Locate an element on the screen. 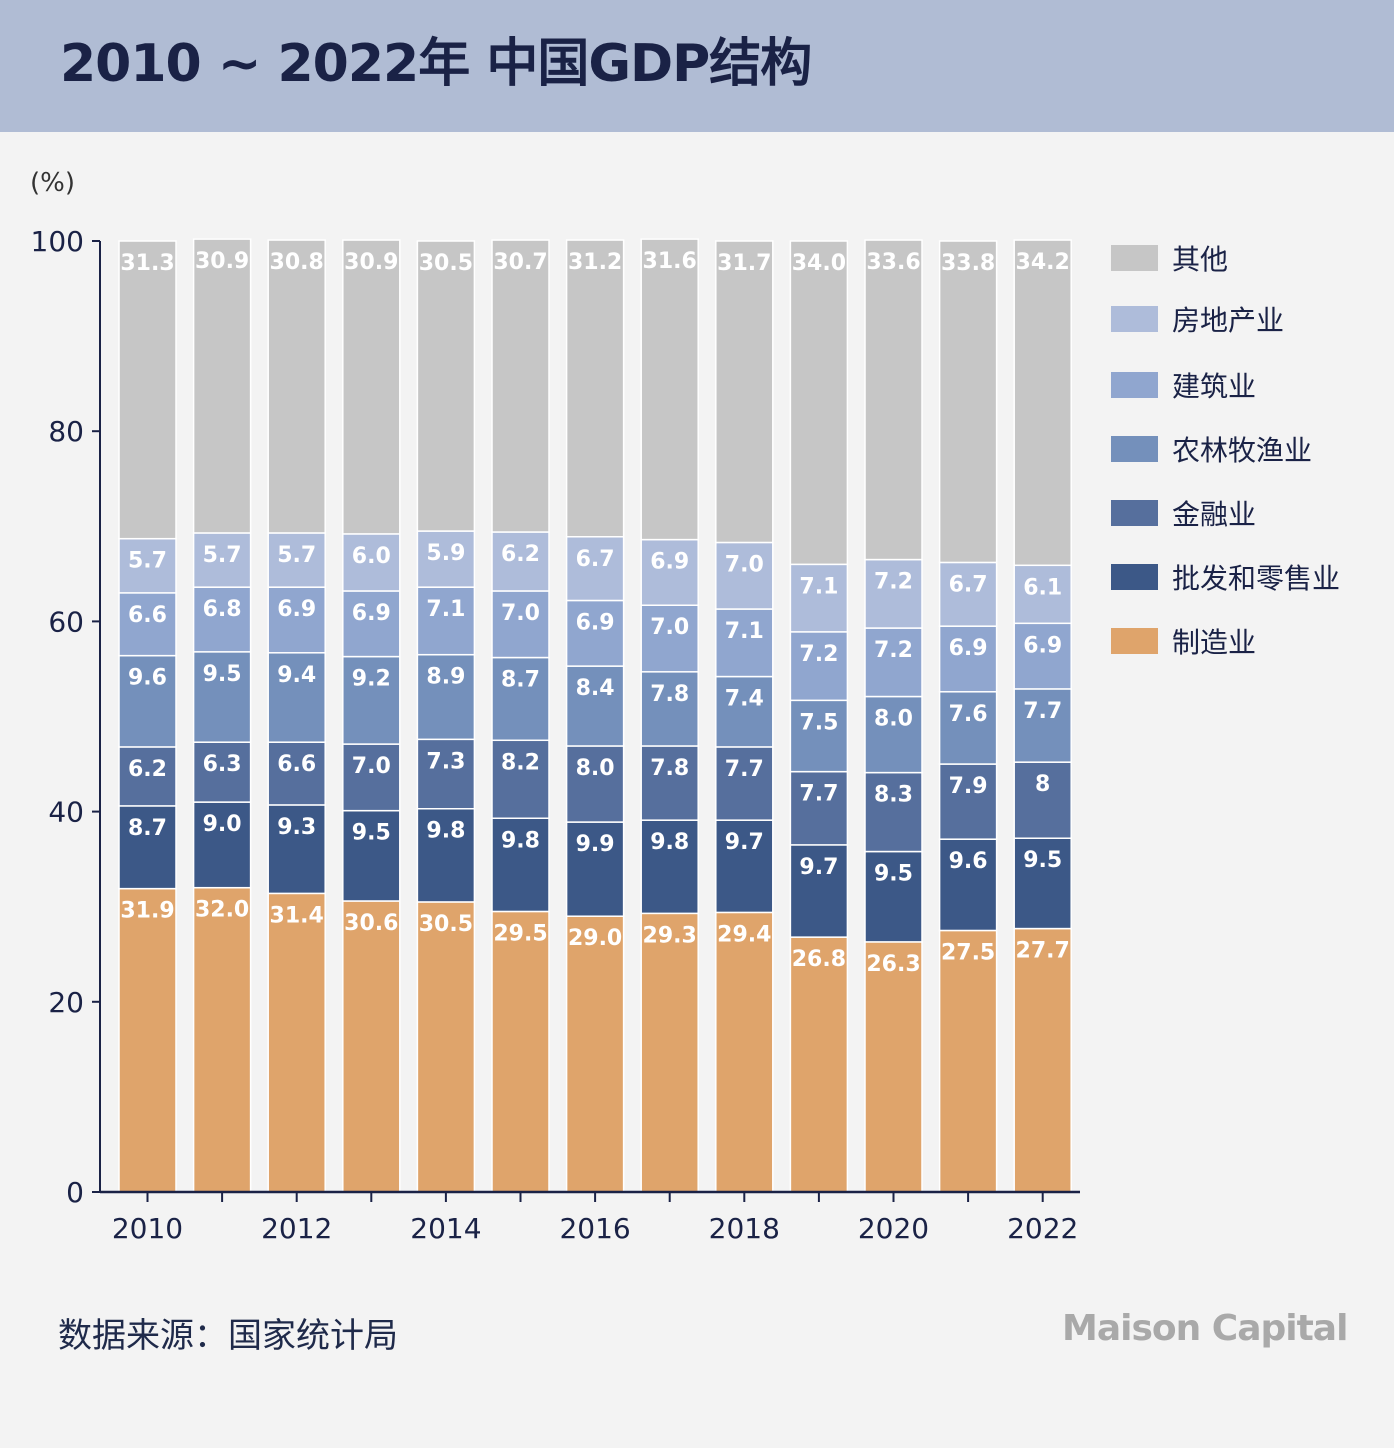 The image size is (1394, 1448). legend-label: 批发和零售业 is located at coordinates (1256, 578).